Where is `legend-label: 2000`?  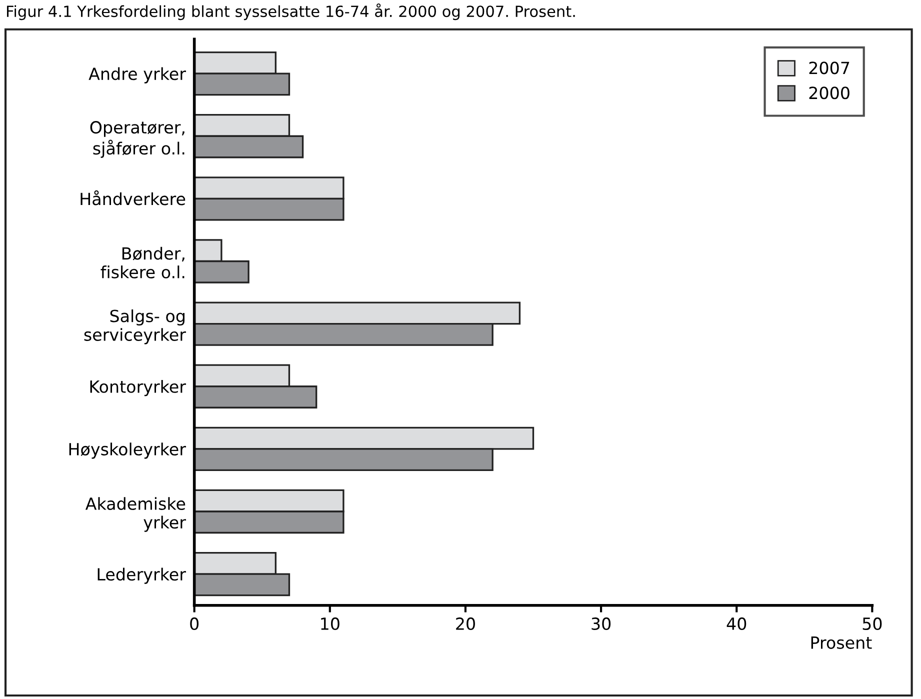 legend-label: 2000 is located at coordinates (829, 93).